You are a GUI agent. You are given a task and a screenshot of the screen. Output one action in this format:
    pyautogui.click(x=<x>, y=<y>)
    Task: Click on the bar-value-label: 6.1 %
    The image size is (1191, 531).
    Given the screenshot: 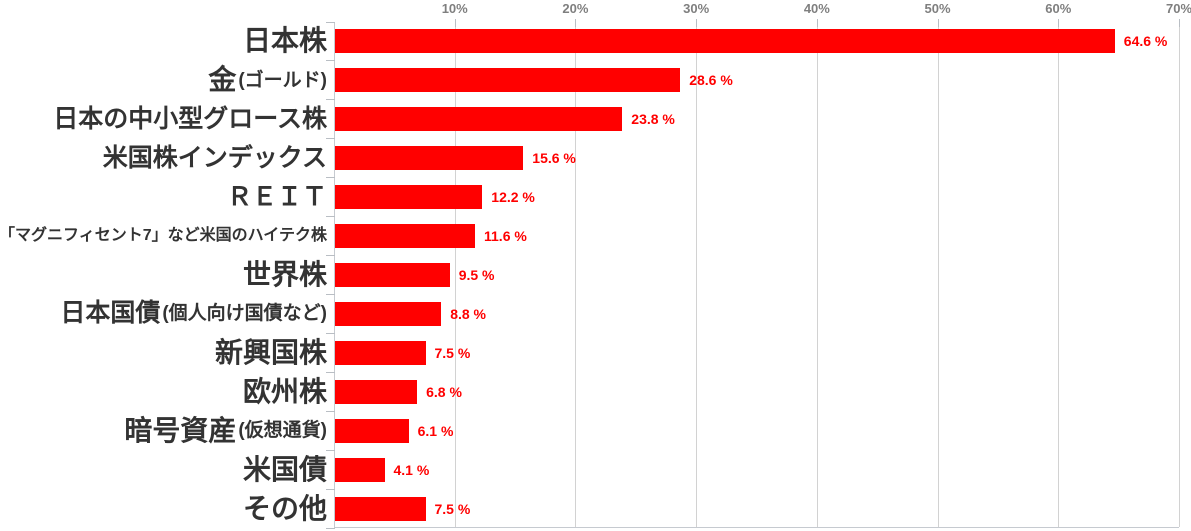 What is the action you would take?
    pyautogui.click(x=435, y=430)
    